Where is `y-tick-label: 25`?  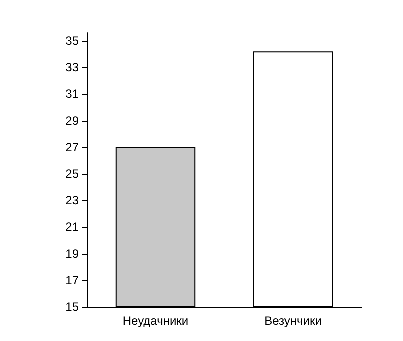
y-tick-label: 25 is located at coordinates (73, 173).